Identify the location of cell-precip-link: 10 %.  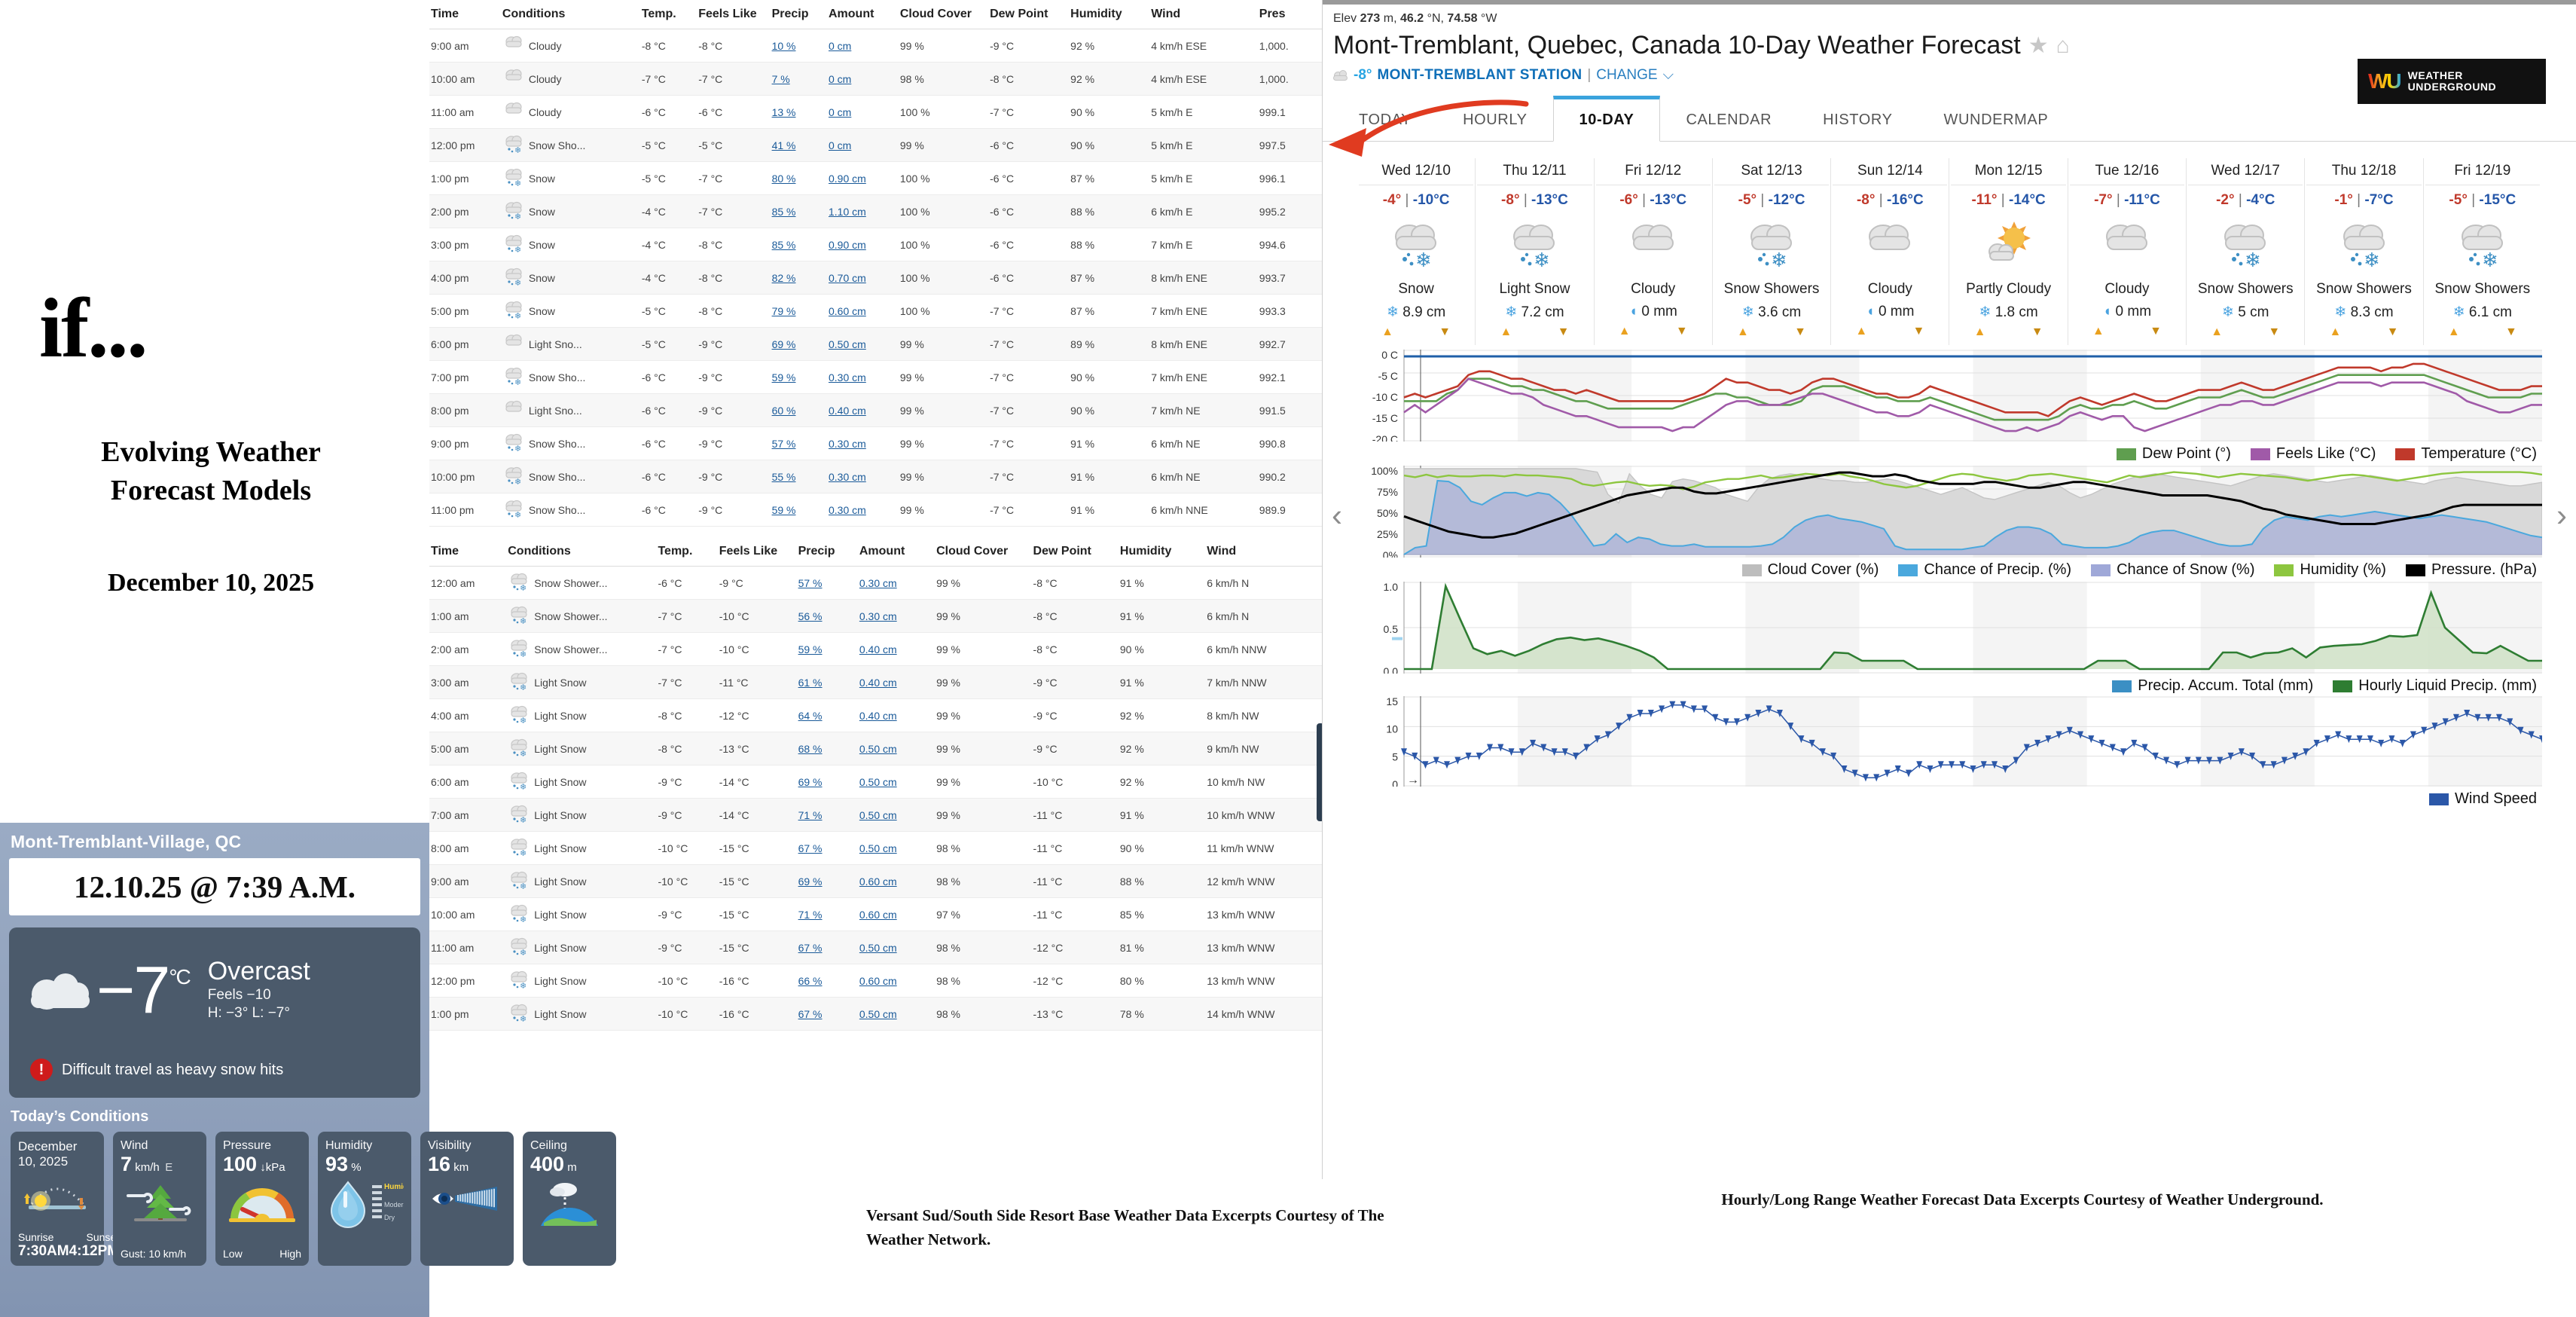
(799, 46).